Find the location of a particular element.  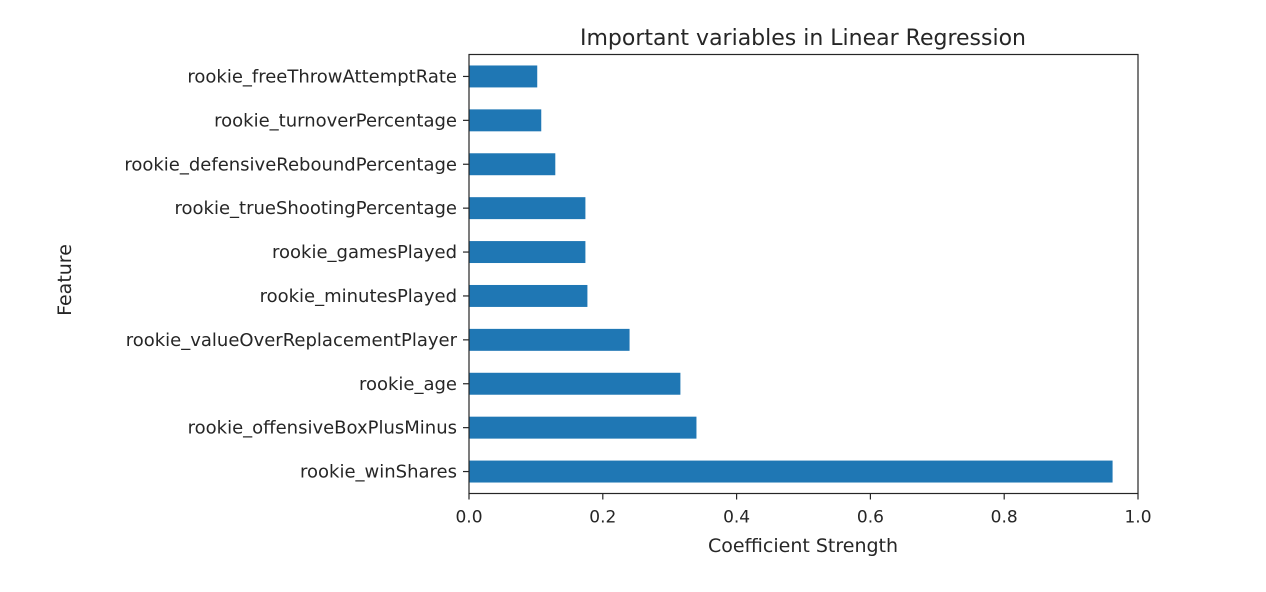

x-tick-label: 1.0 is located at coordinates (1137, 518).